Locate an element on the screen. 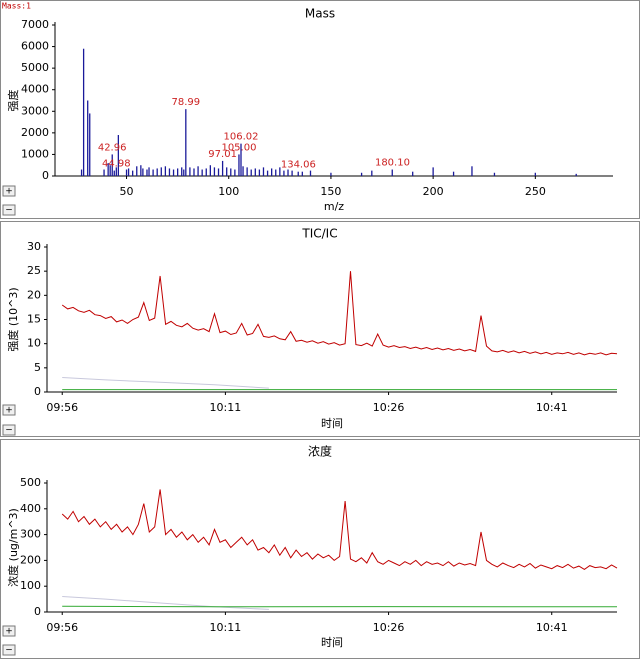 The width and height of the screenshot is (640, 659). y-tick-label: 10 is located at coordinates (34, 343).